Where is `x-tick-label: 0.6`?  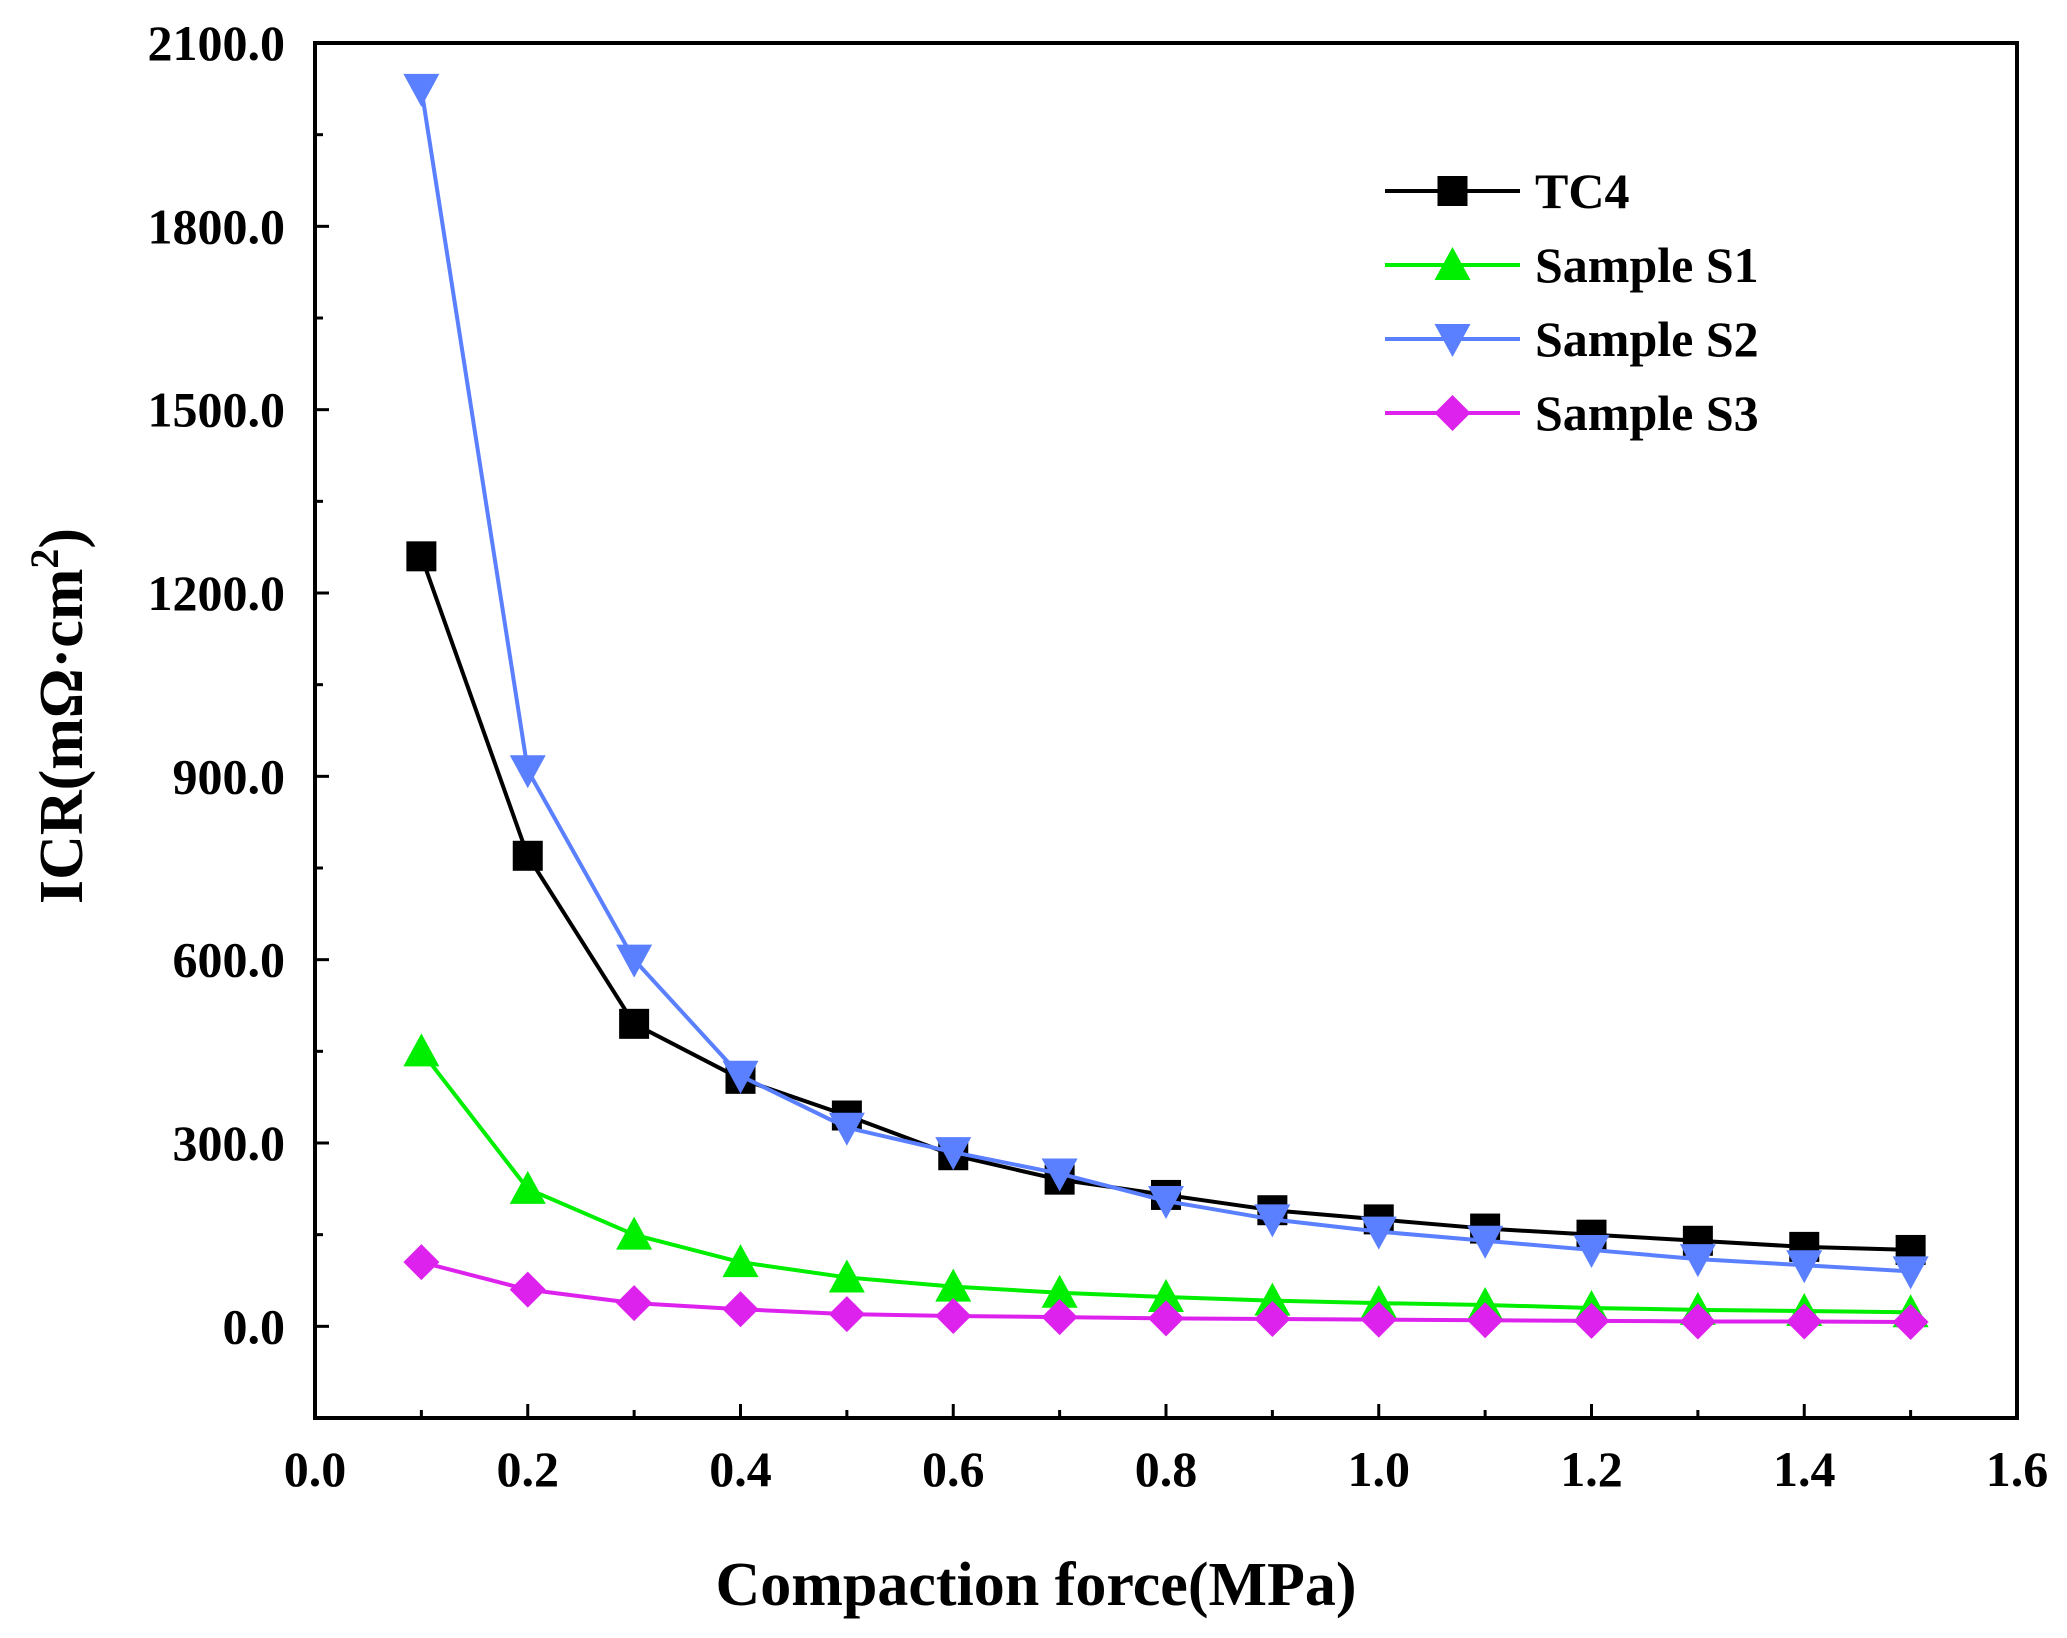
x-tick-label: 0.6 is located at coordinates (953, 1469).